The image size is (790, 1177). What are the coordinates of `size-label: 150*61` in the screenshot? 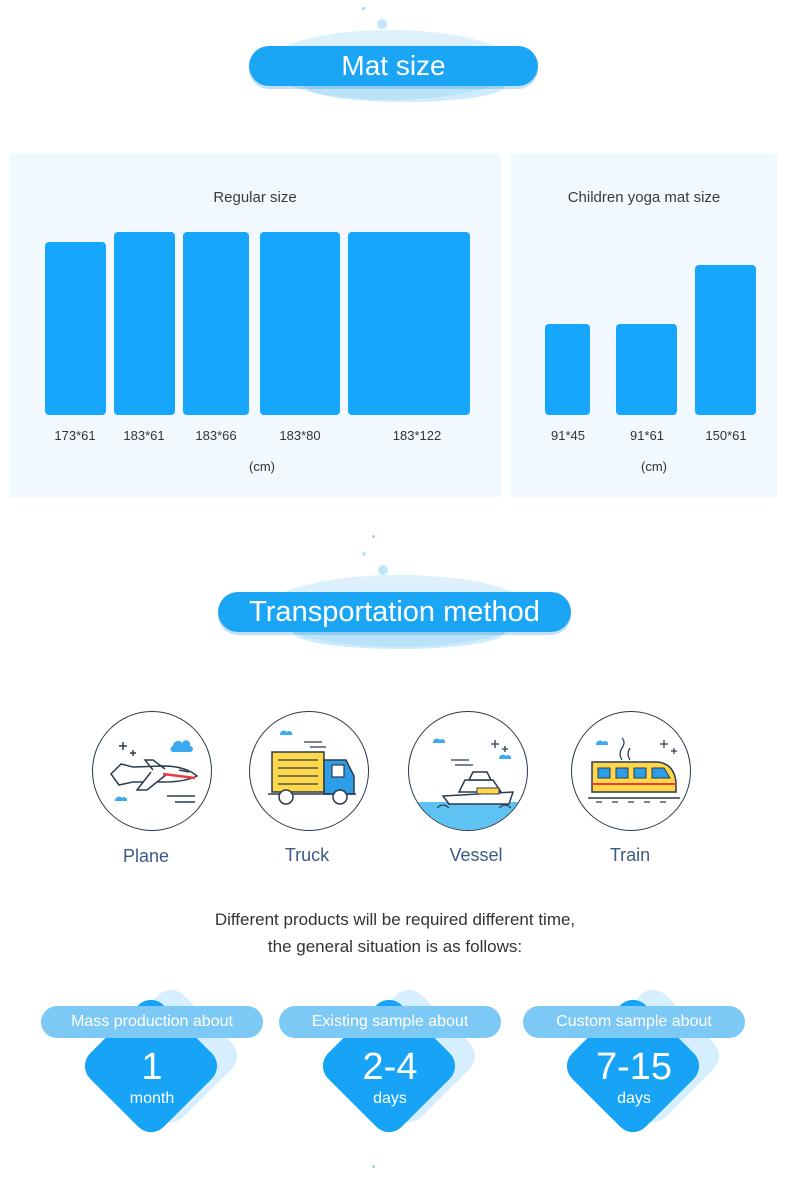 It's located at (726, 435).